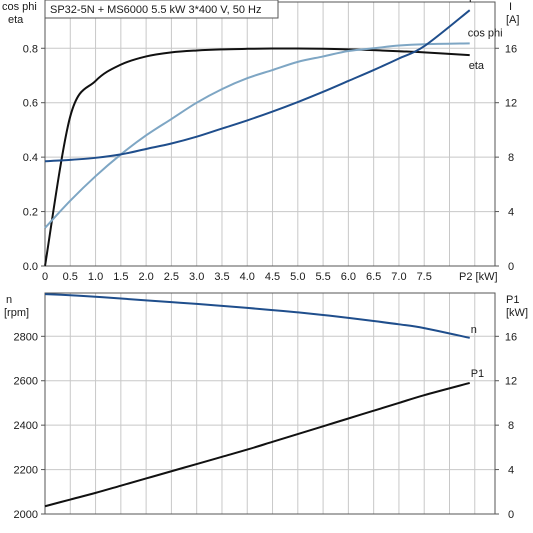  I want to click on left-tick-label: 2200, so click(26, 471).